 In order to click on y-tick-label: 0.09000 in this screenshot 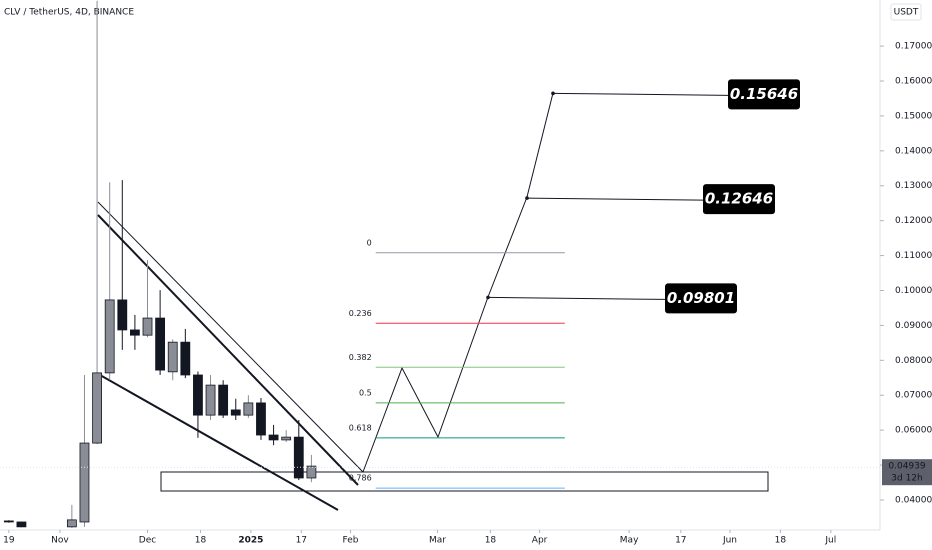, I will do `click(913, 326)`.